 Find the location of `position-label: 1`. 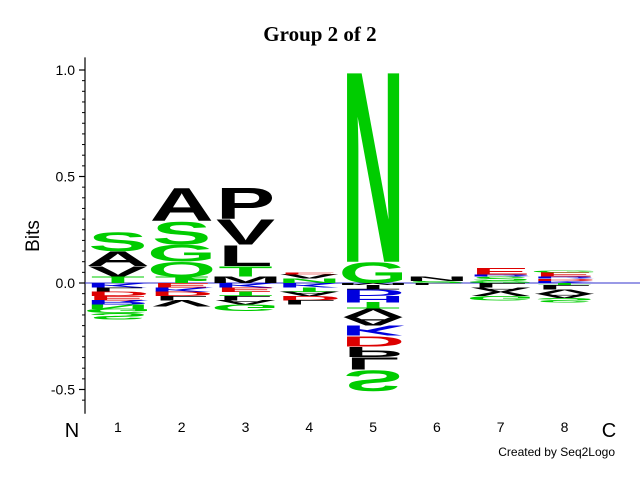

position-label: 1 is located at coordinates (118, 427).